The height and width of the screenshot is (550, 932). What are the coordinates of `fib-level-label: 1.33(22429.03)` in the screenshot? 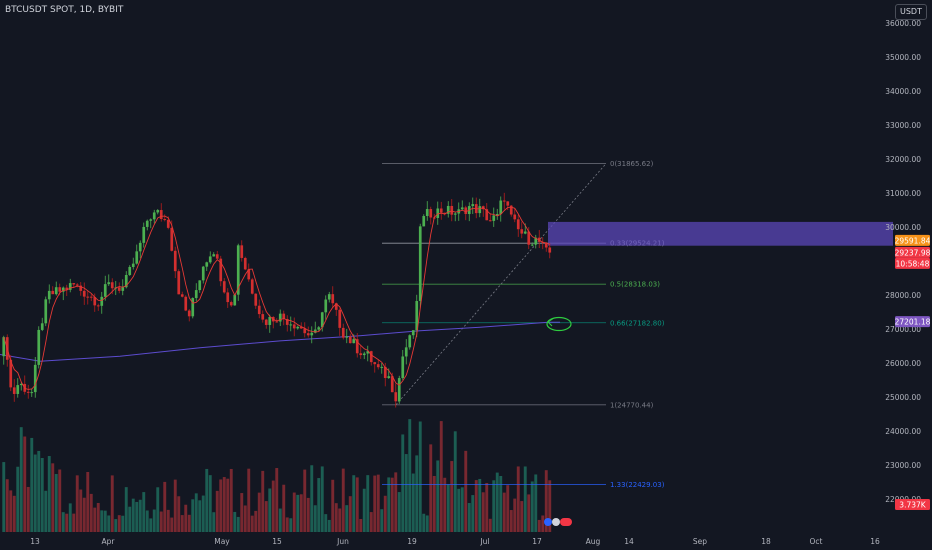 It's located at (637, 485).